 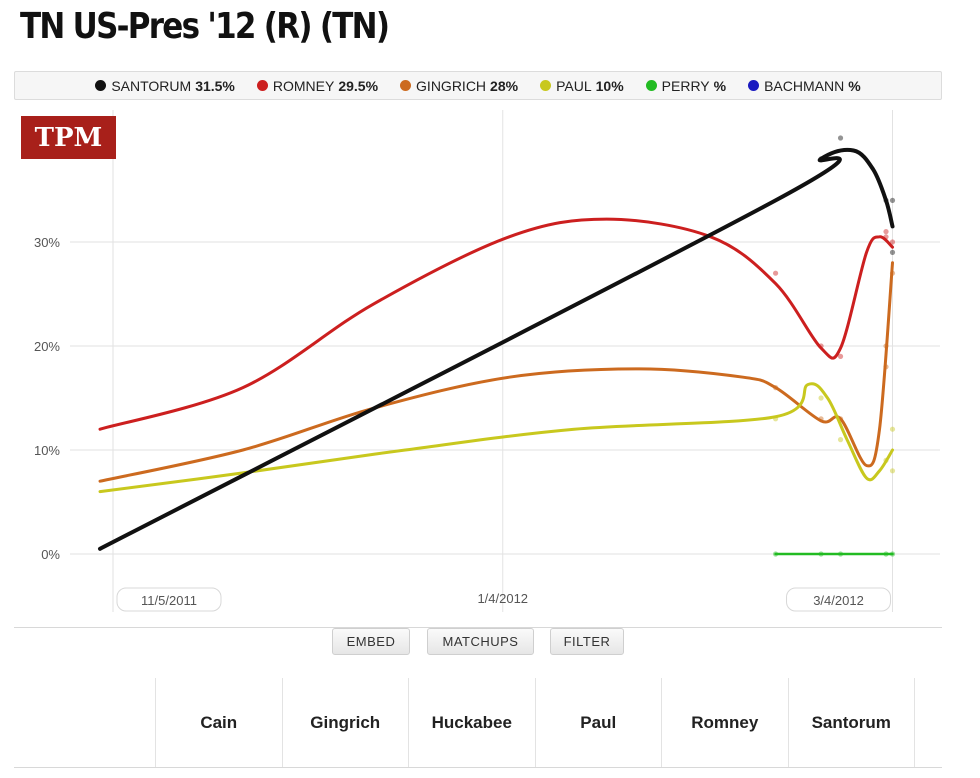 What do you see at coordinates (609, 85) in the screenshot?
I see `legend-value: 10%` at bounding box center [609, 85].